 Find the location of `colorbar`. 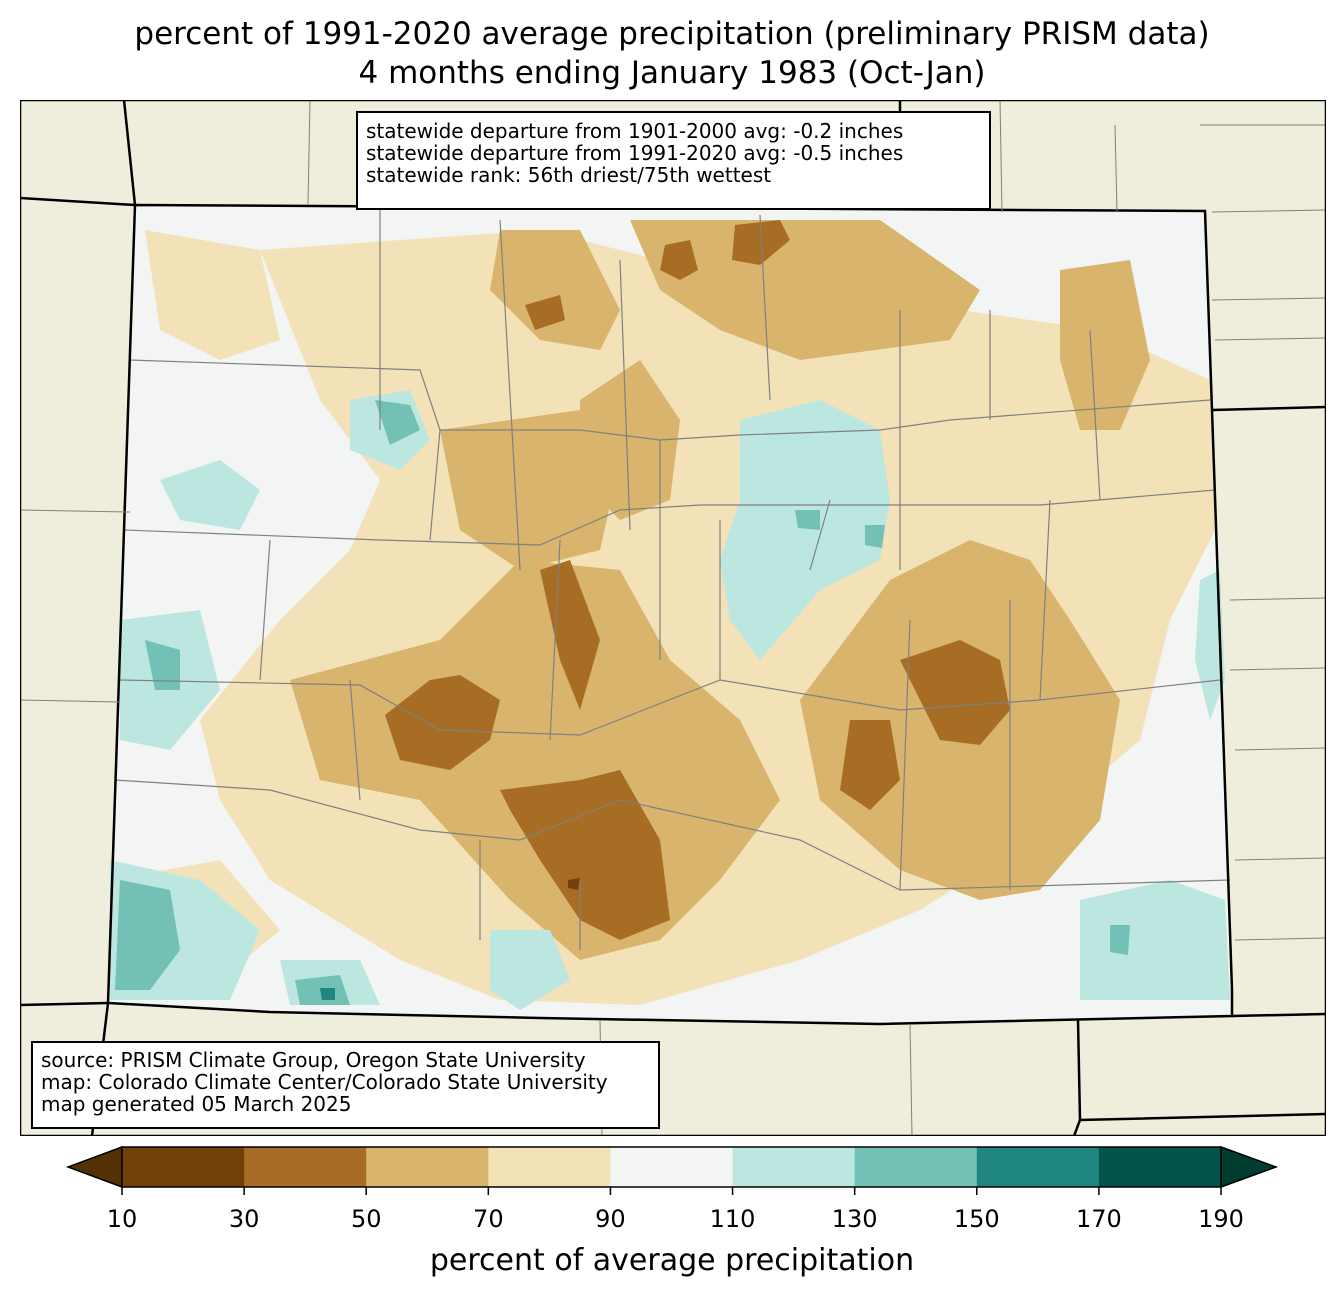

colorbar is located at coordinates (672, 1170).